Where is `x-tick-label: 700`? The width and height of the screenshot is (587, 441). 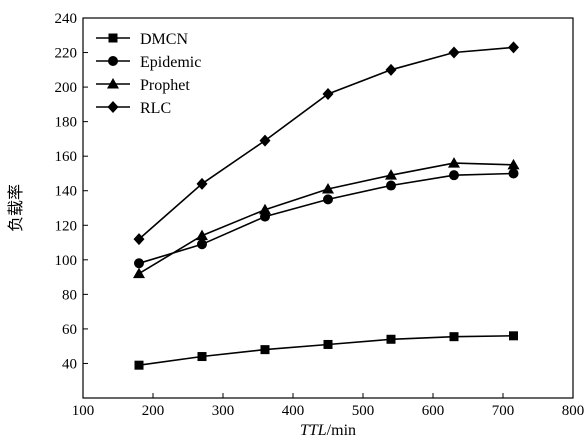 x-tick-label: 700 is located at coordinates (503, 411).